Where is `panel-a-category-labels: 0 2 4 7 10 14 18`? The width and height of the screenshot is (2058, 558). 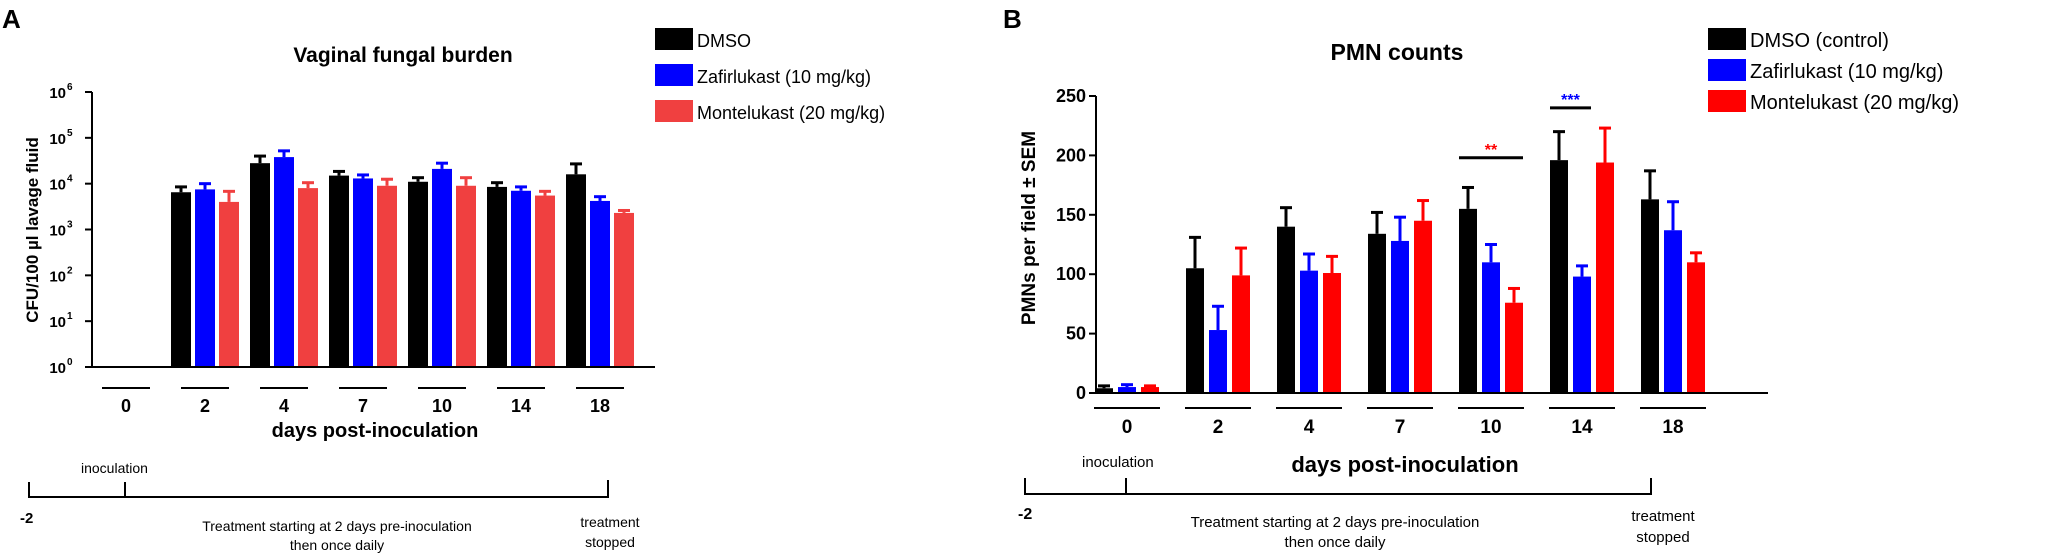
panel-a-category-labels: 0 2 4 7 10 14 18 is located at coordinates (363, 401).